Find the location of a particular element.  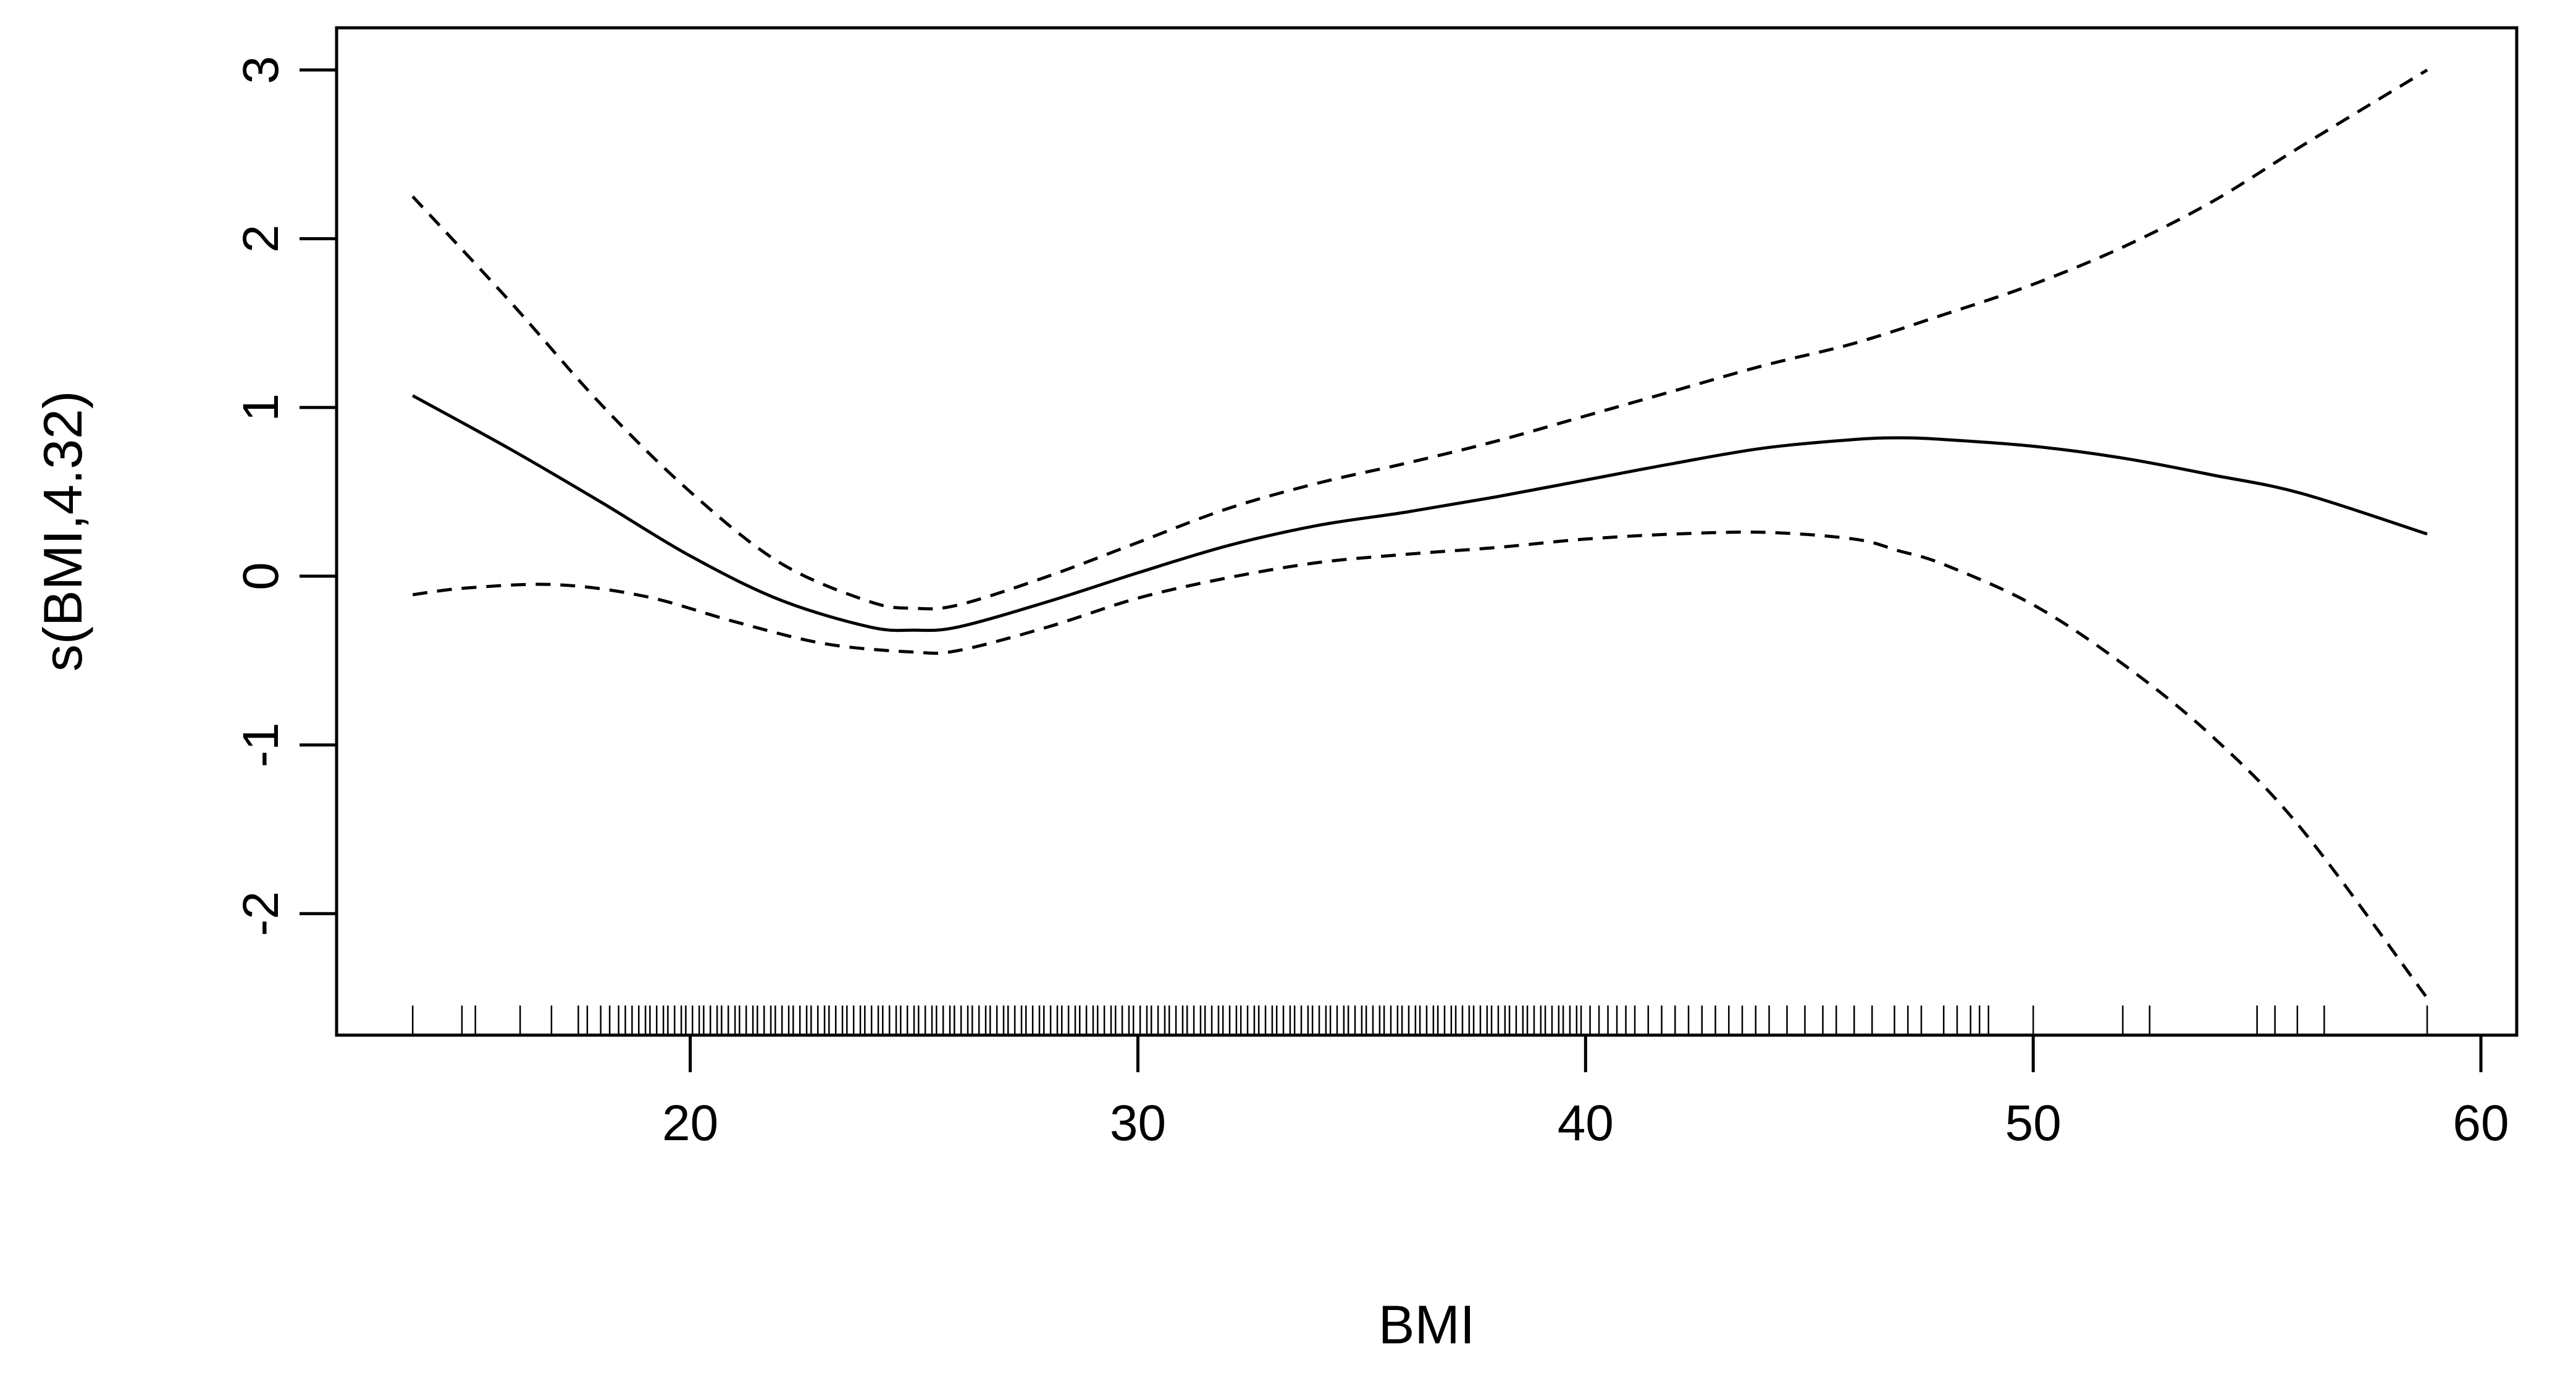

x-axis-title: BMI is located at coordinates (1426, 1325).